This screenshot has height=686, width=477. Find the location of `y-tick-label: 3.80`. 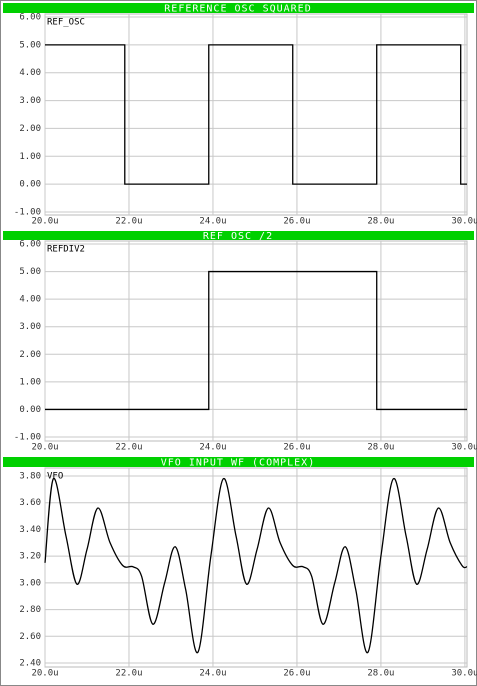

y-tick-label: 3.80 is located at coordinates (30, 477).